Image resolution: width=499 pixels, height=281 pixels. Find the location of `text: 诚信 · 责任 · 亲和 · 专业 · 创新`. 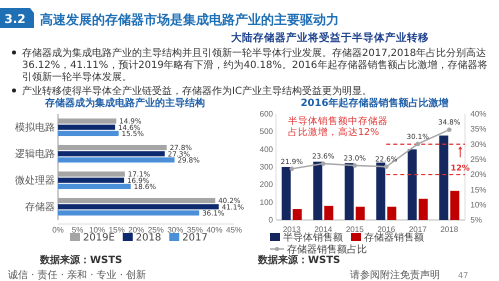

text: 诚信 · 责任 · 亲和 · 专业 · 创新 is located at coordinates (77, 275).